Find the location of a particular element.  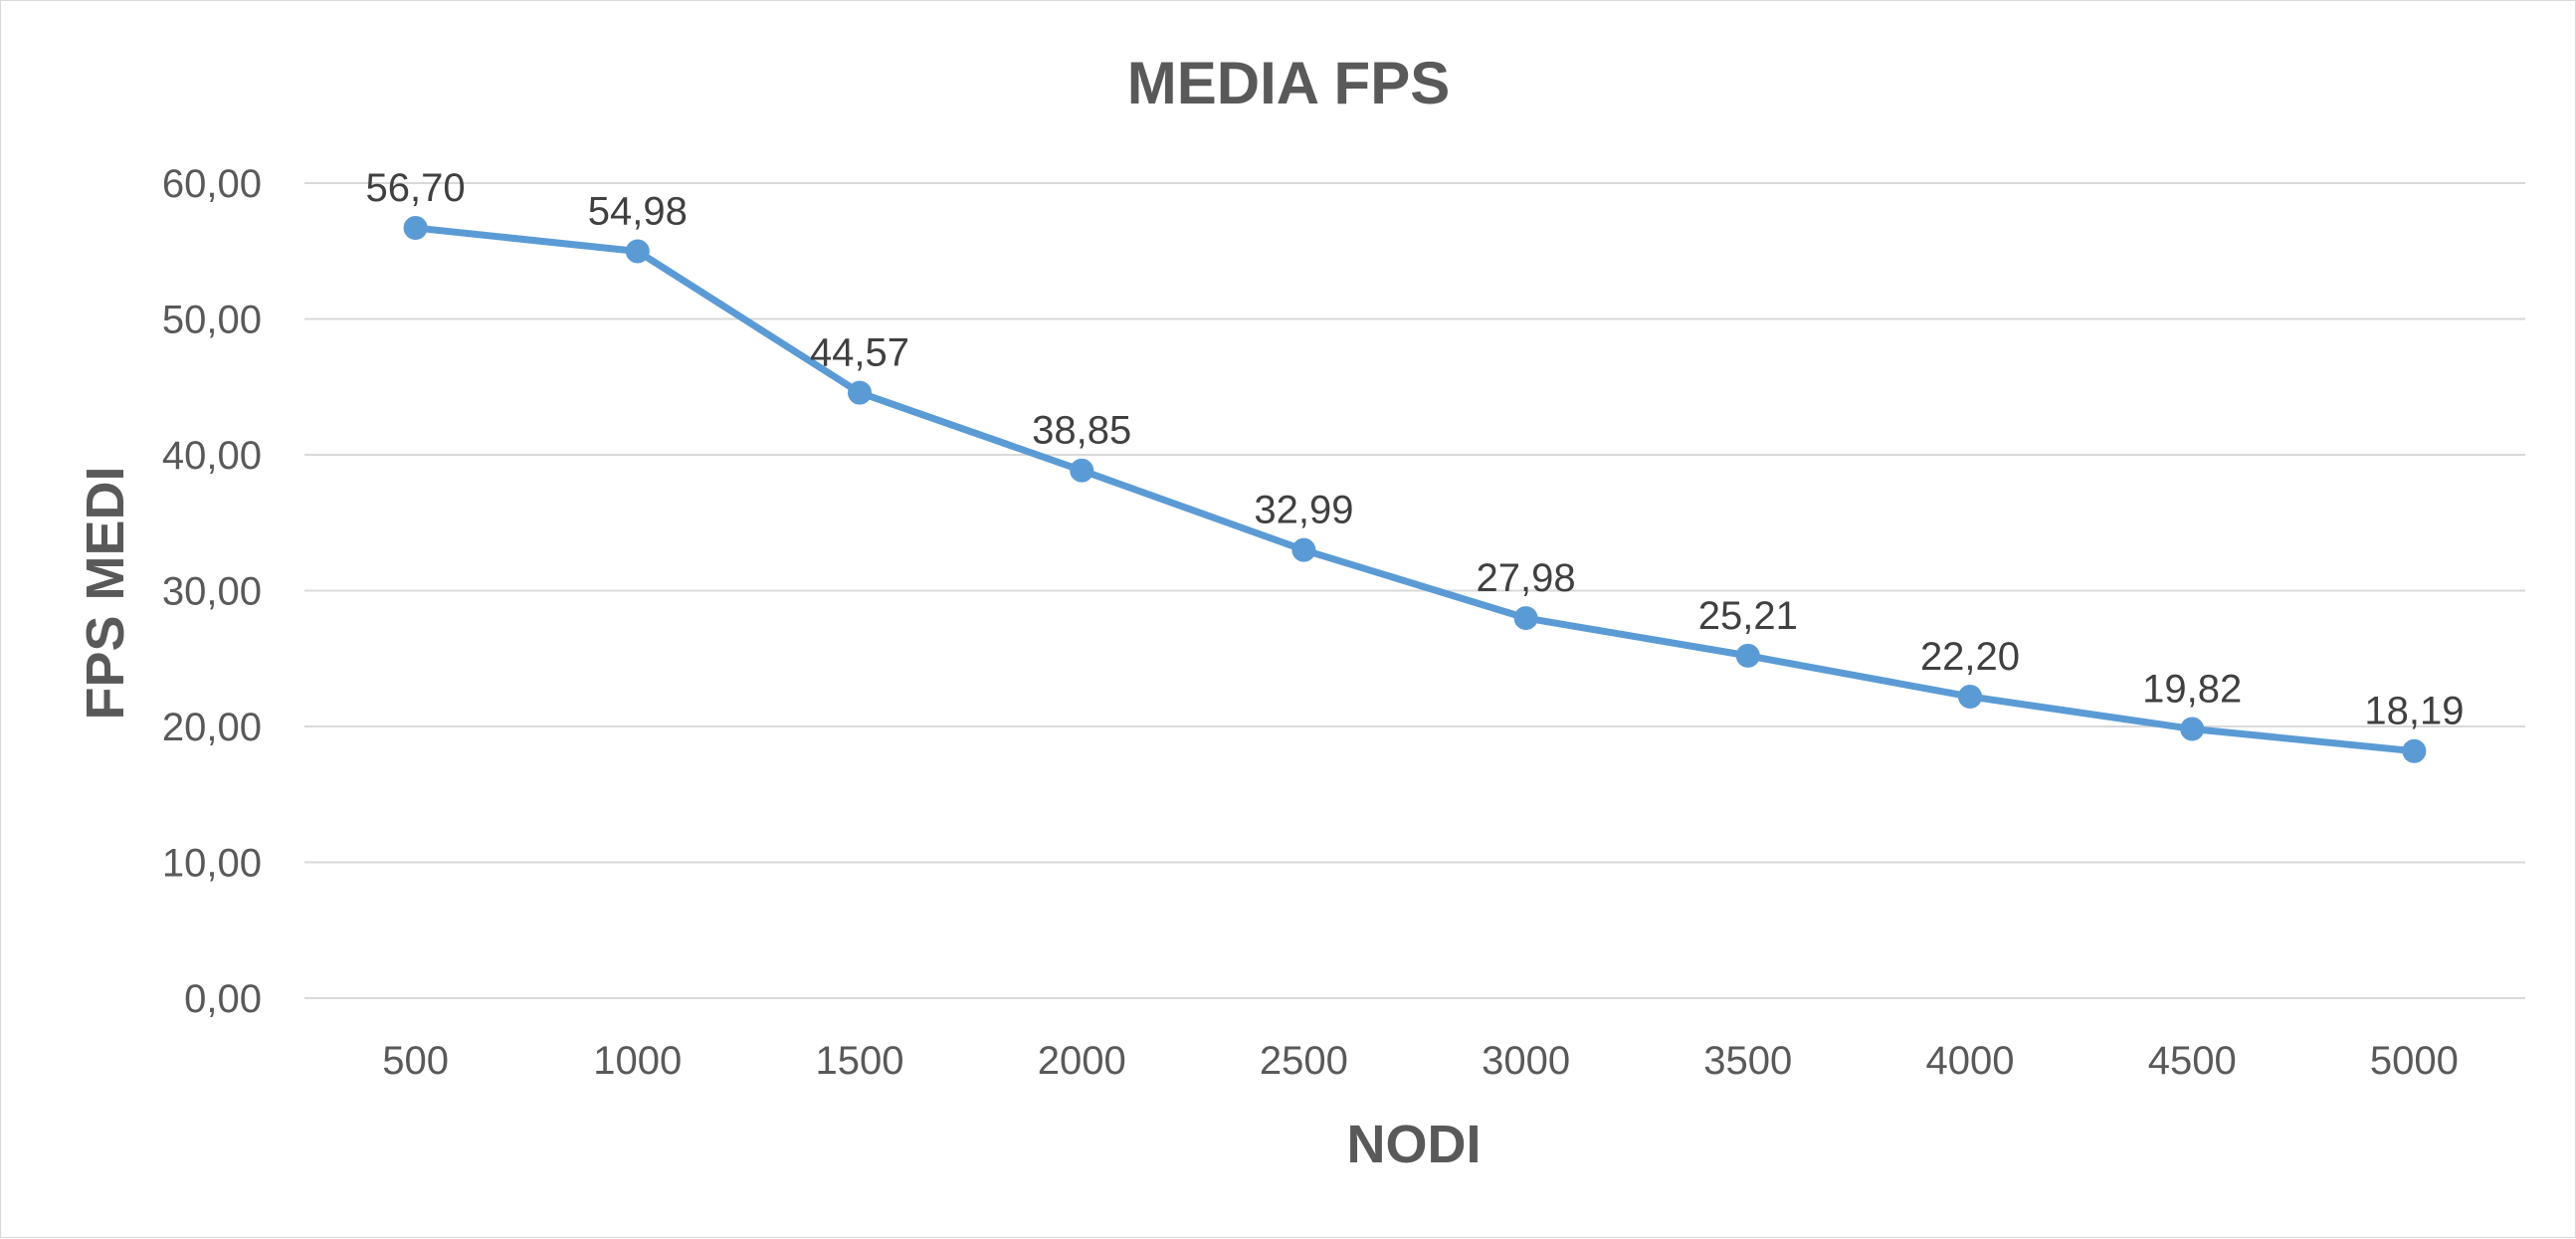

x-tick-label: 4500 is located at coordinates (2192, 1061).